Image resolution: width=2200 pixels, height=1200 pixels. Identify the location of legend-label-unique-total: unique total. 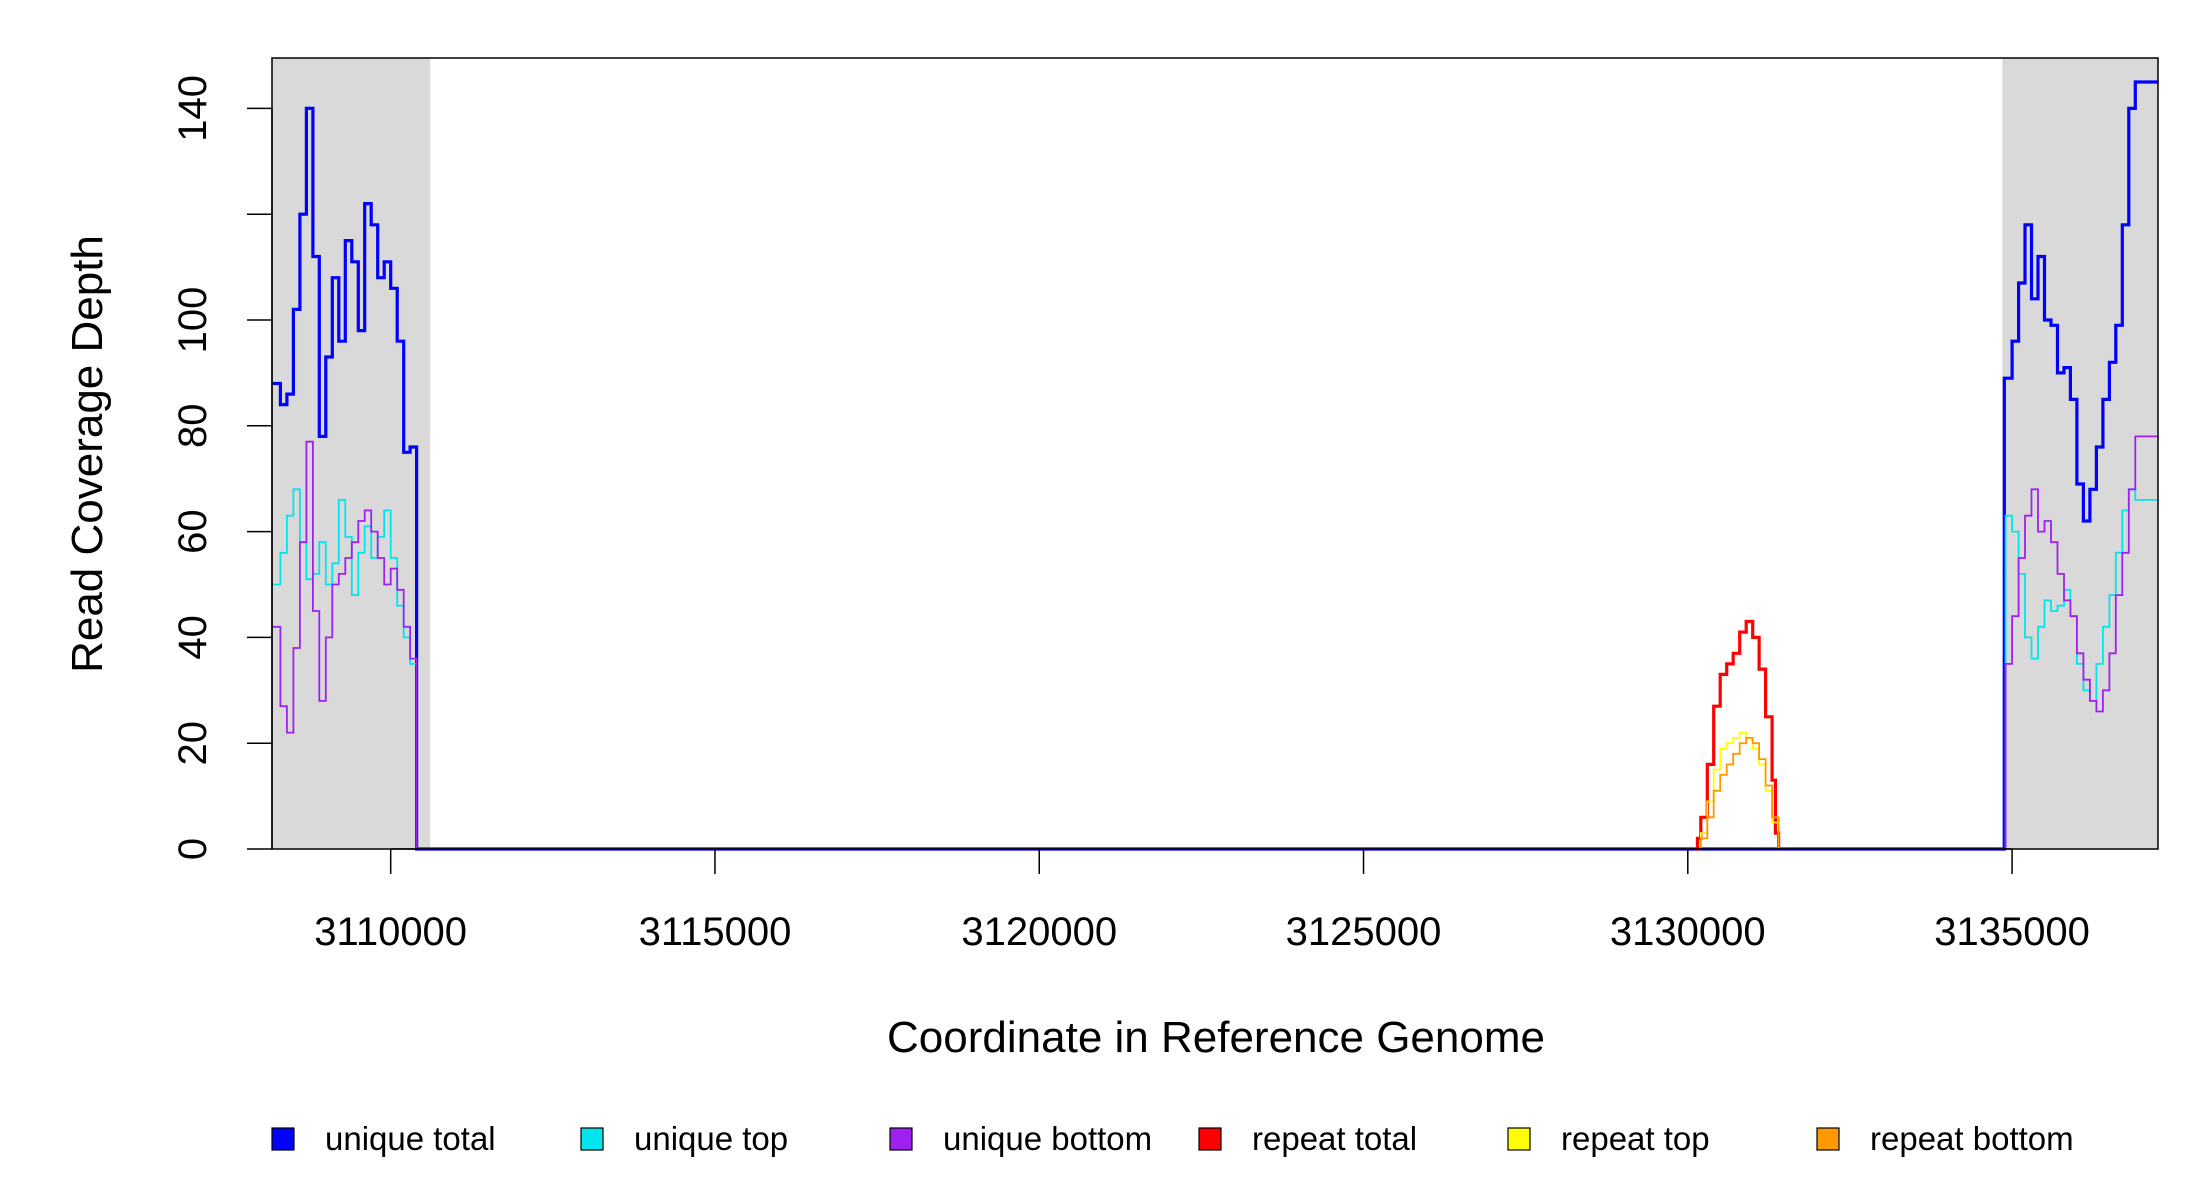
(410, 1138).